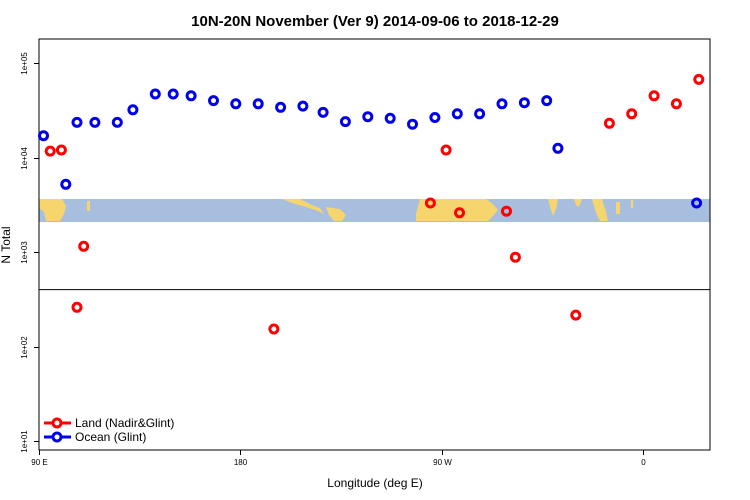 This screenshot has height=500, width=750. I want to click on legend-marker-ocean, so click(57, 437).